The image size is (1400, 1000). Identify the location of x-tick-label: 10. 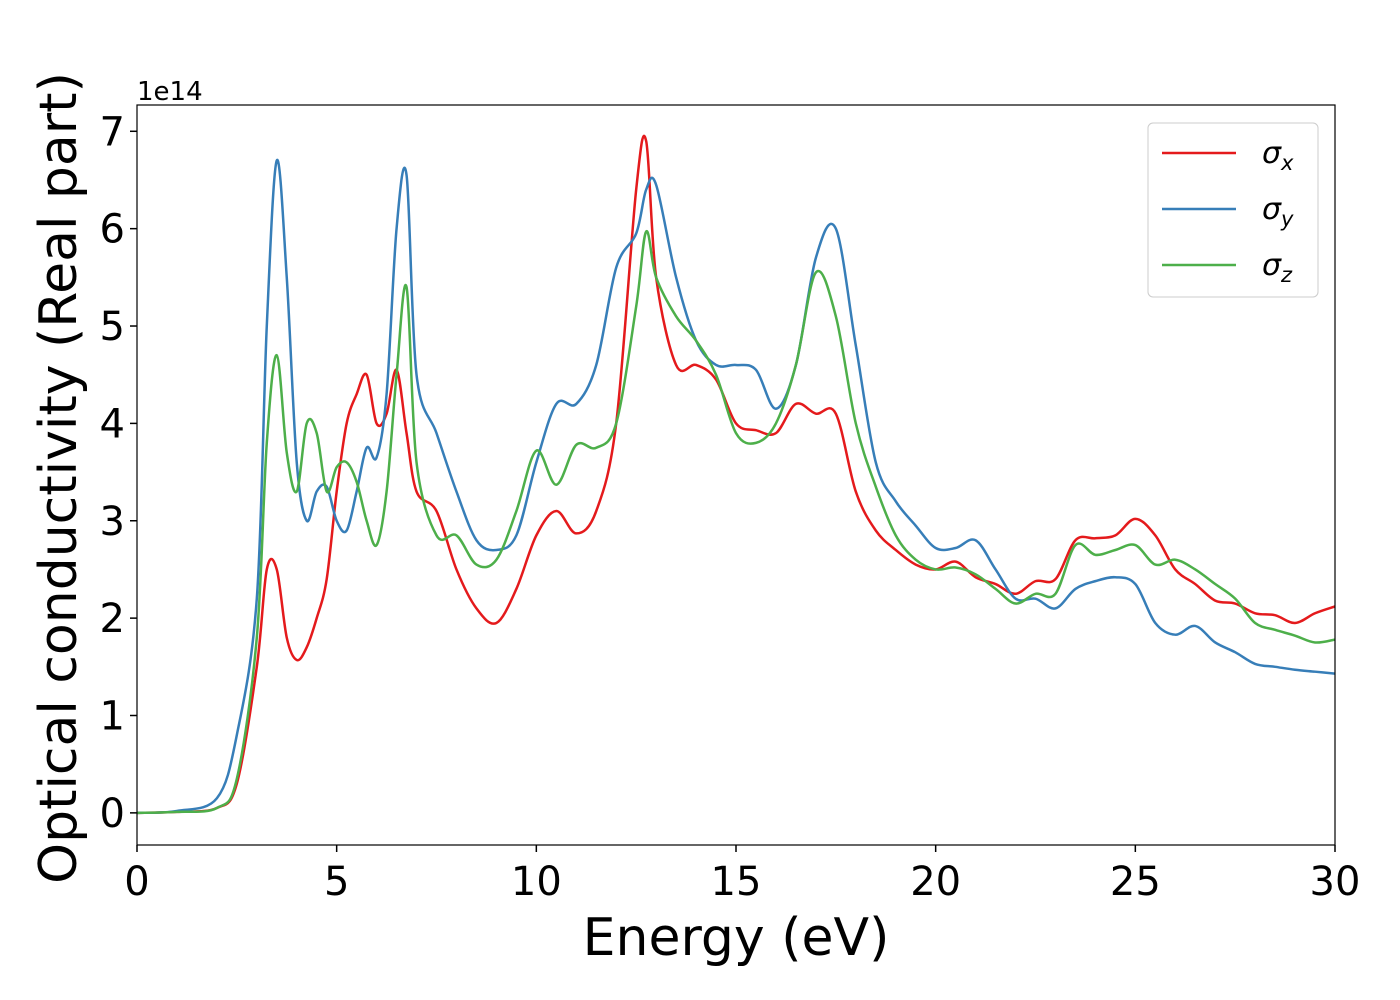
(536, 882).